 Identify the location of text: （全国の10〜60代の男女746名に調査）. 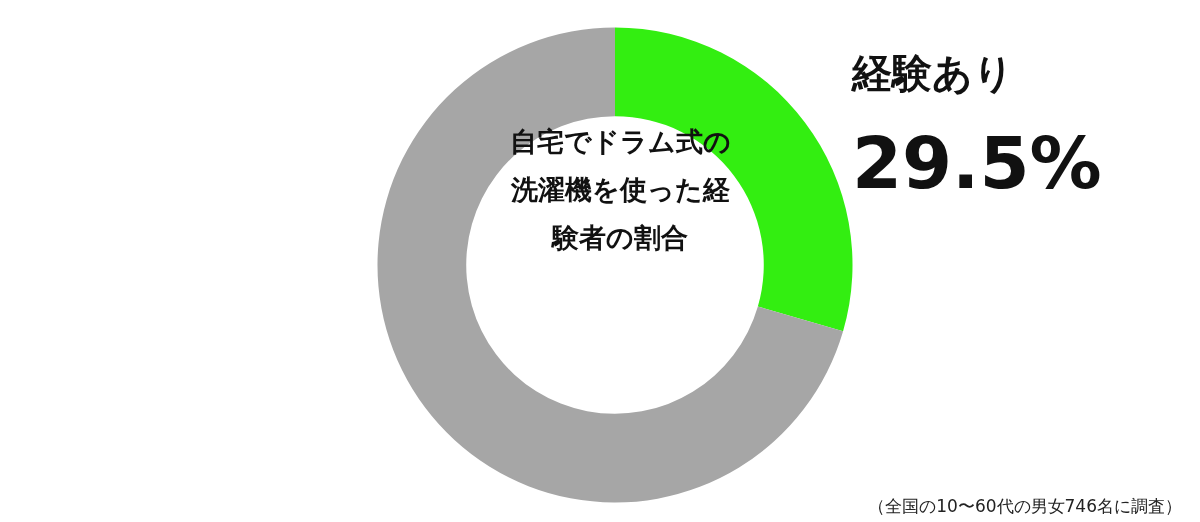
(1025, 505).